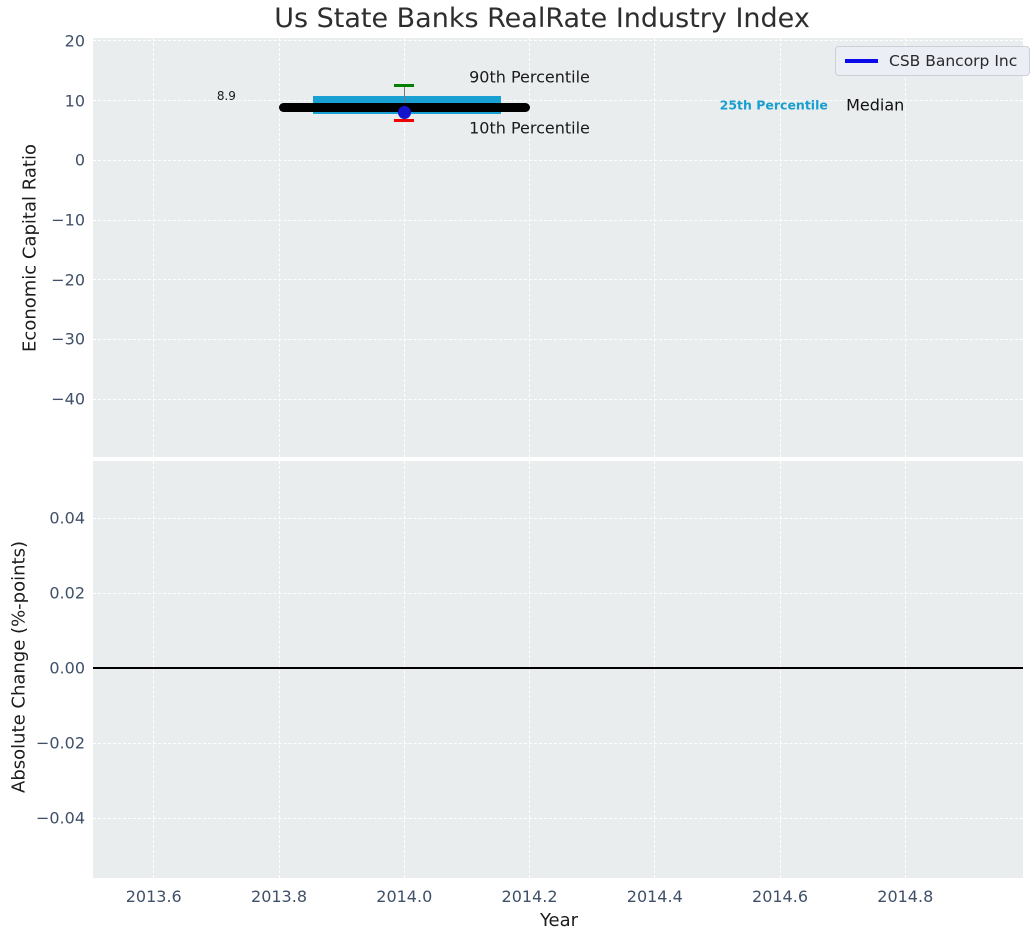  I want to click on x-tick-label: 2014.2, so click(529, 896).